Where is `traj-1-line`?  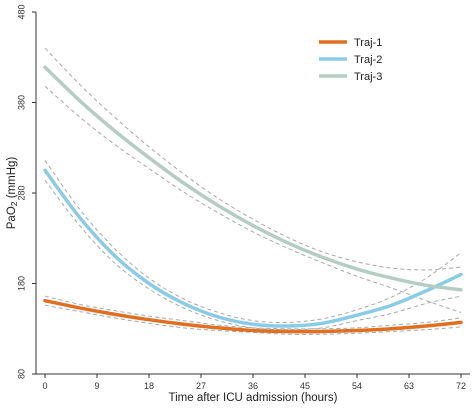 traj-1-line is located at coordinates (253, 316).